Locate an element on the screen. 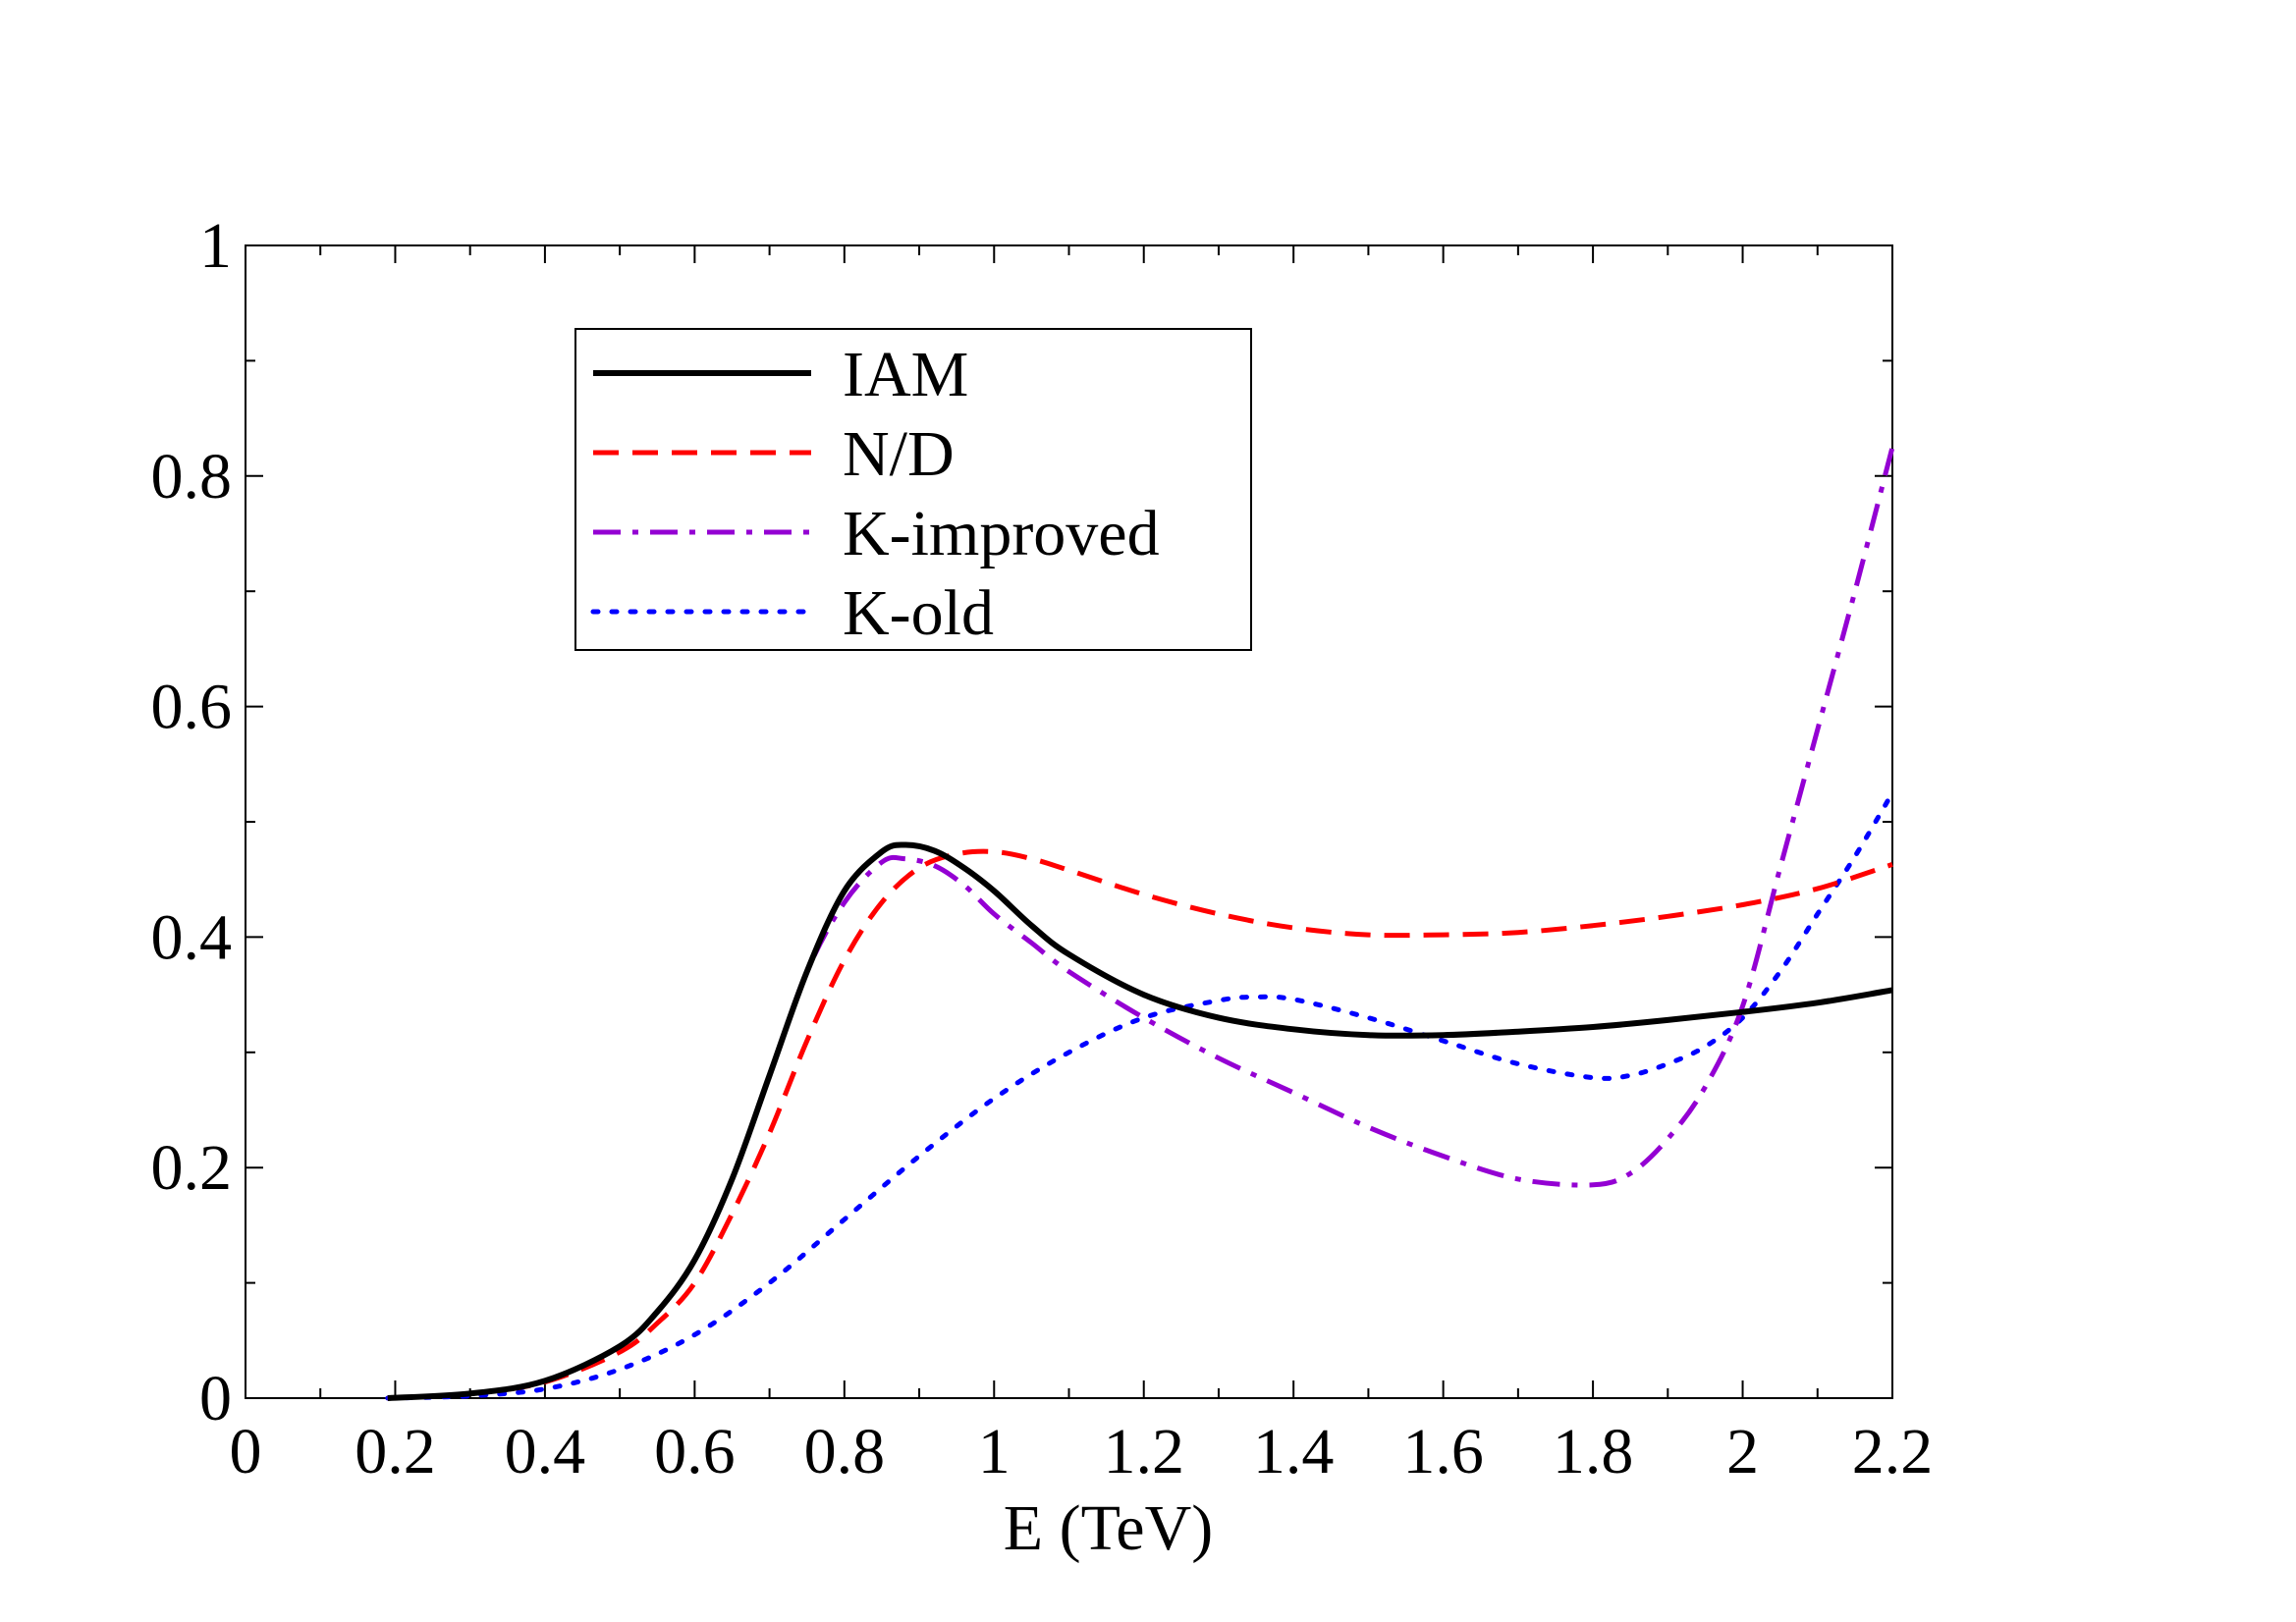 The width and height of the screenshot is (2296, 1622). y-tick-label: 1 is located at coordinates (215, 246).